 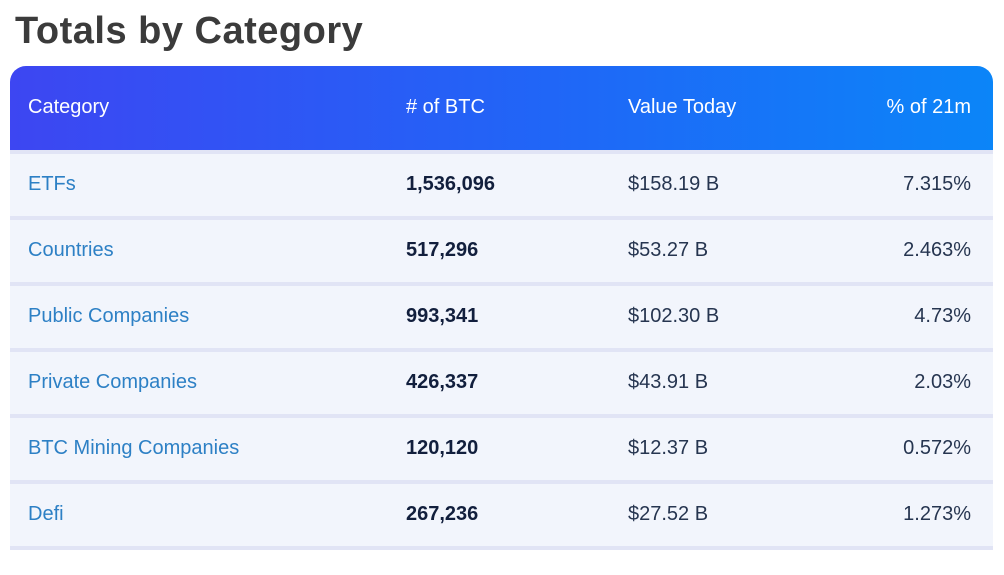 I want to click on column-header-category: Category, so click(x=69, y=107).